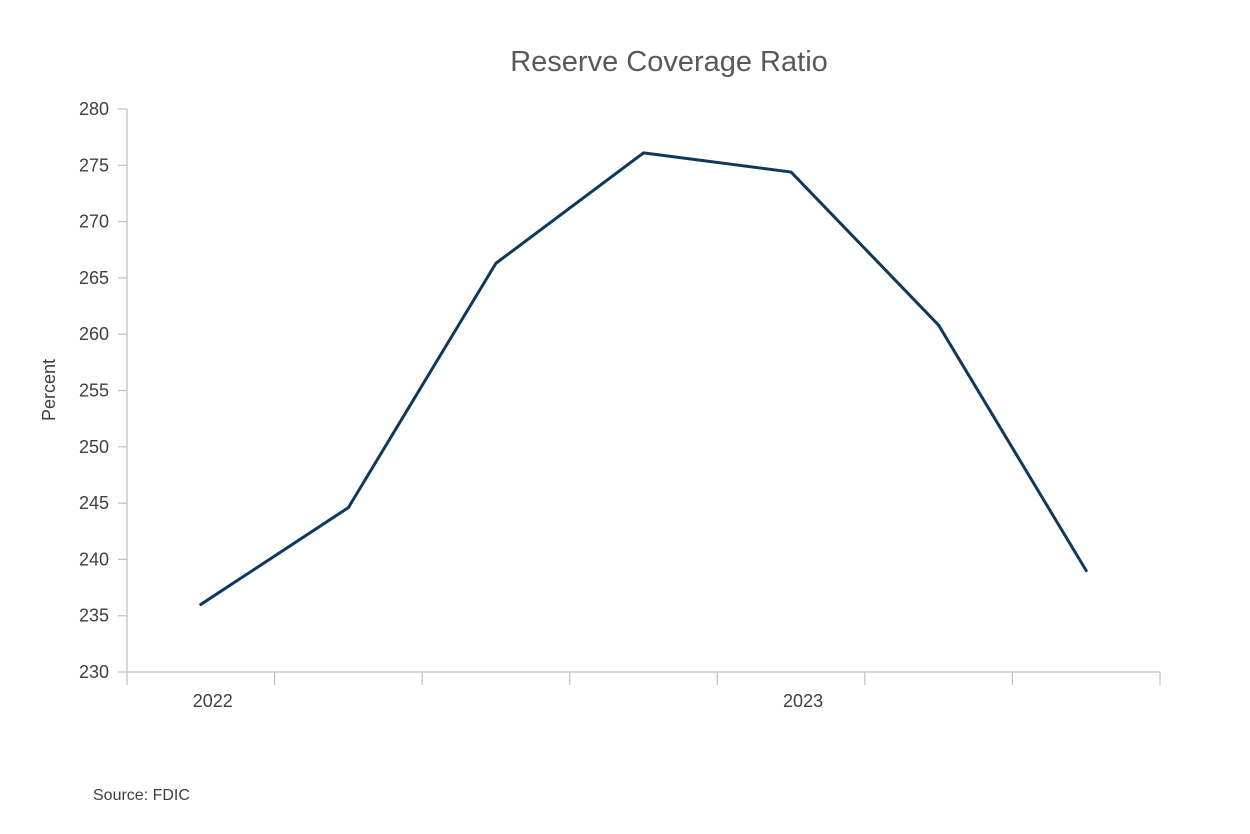  I want to click on chart-title: Reserve Coverage Ratio, so click(669, 62).